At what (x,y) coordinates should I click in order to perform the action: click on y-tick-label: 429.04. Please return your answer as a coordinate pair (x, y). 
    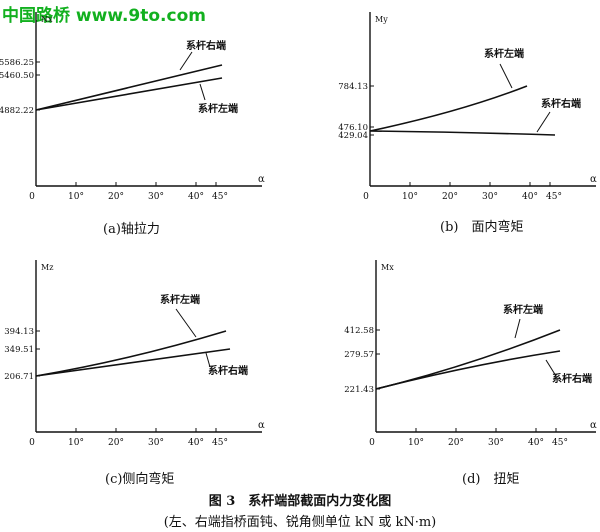
    Looking at the image, I should click on (353, 136).